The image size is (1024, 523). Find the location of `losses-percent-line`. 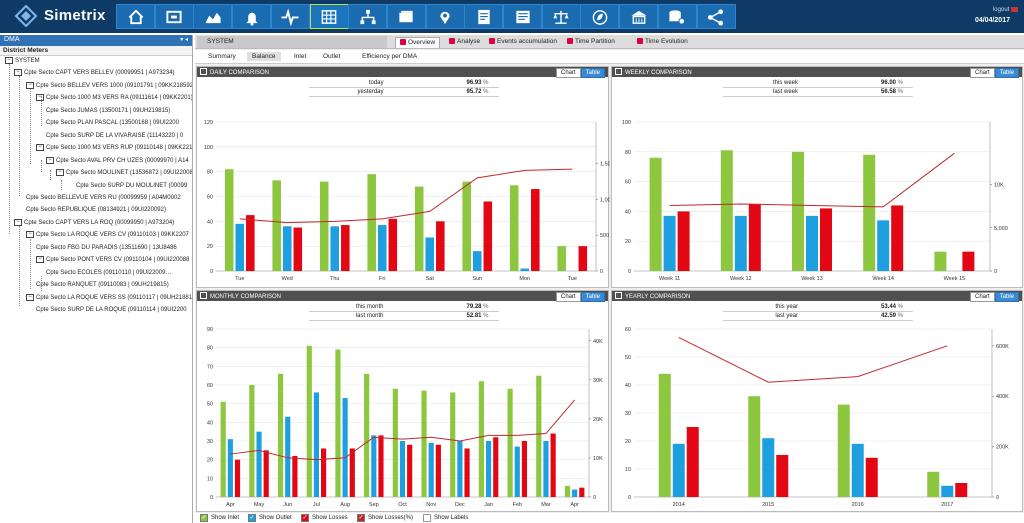

losses-percent-line is located at coordinates (403, 430).